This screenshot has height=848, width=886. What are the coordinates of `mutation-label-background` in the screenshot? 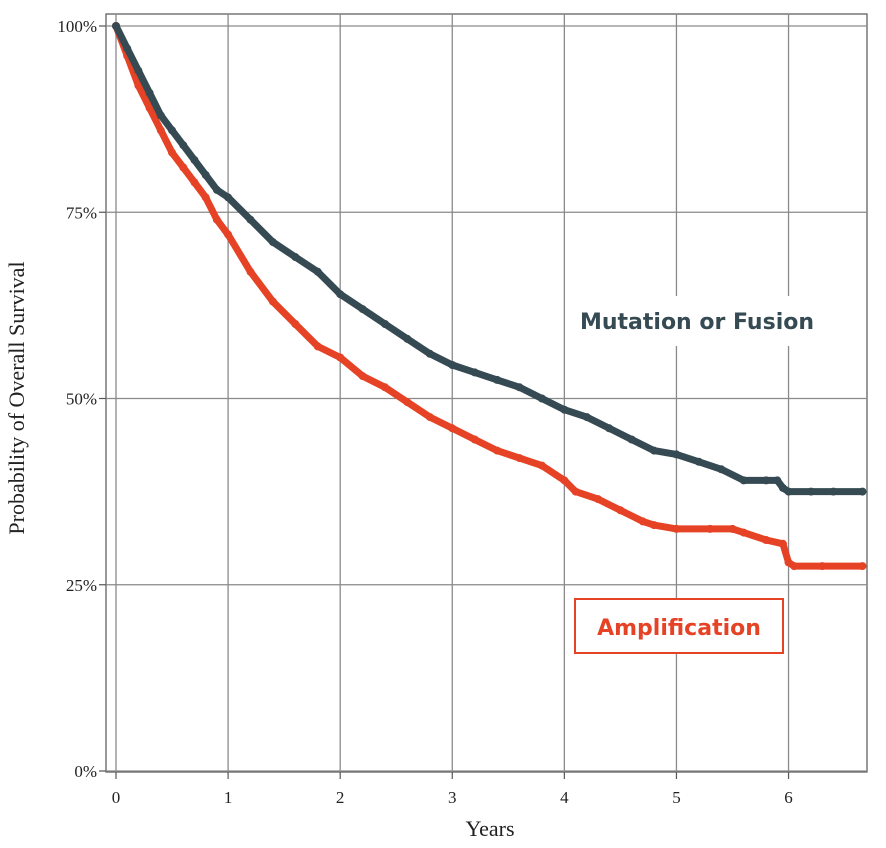 It's located at (697, 321).